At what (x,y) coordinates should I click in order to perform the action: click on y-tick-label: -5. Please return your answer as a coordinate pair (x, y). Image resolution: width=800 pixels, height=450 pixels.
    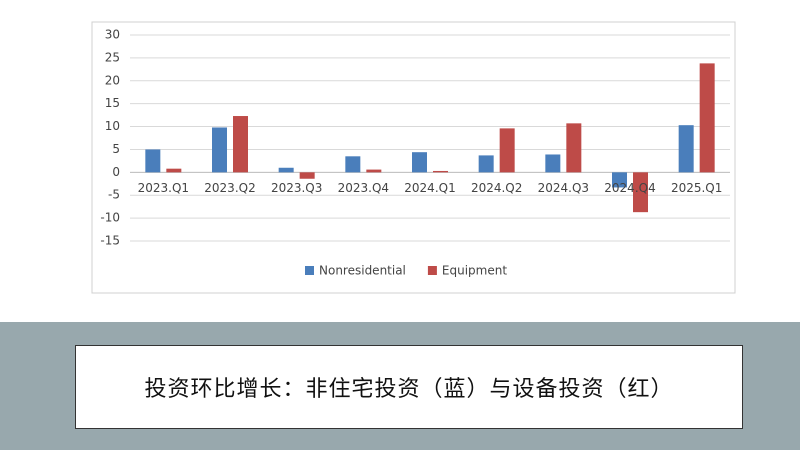
    Looking at the image, I should click on (114, 195).